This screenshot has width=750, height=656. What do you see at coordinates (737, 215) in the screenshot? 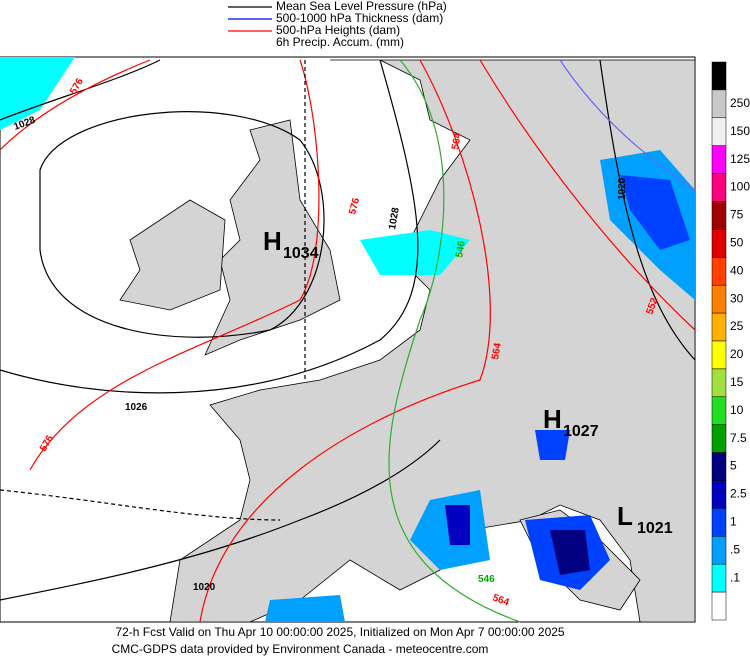
I see `colorbar-label: 75` at bounding box center [737, 215].